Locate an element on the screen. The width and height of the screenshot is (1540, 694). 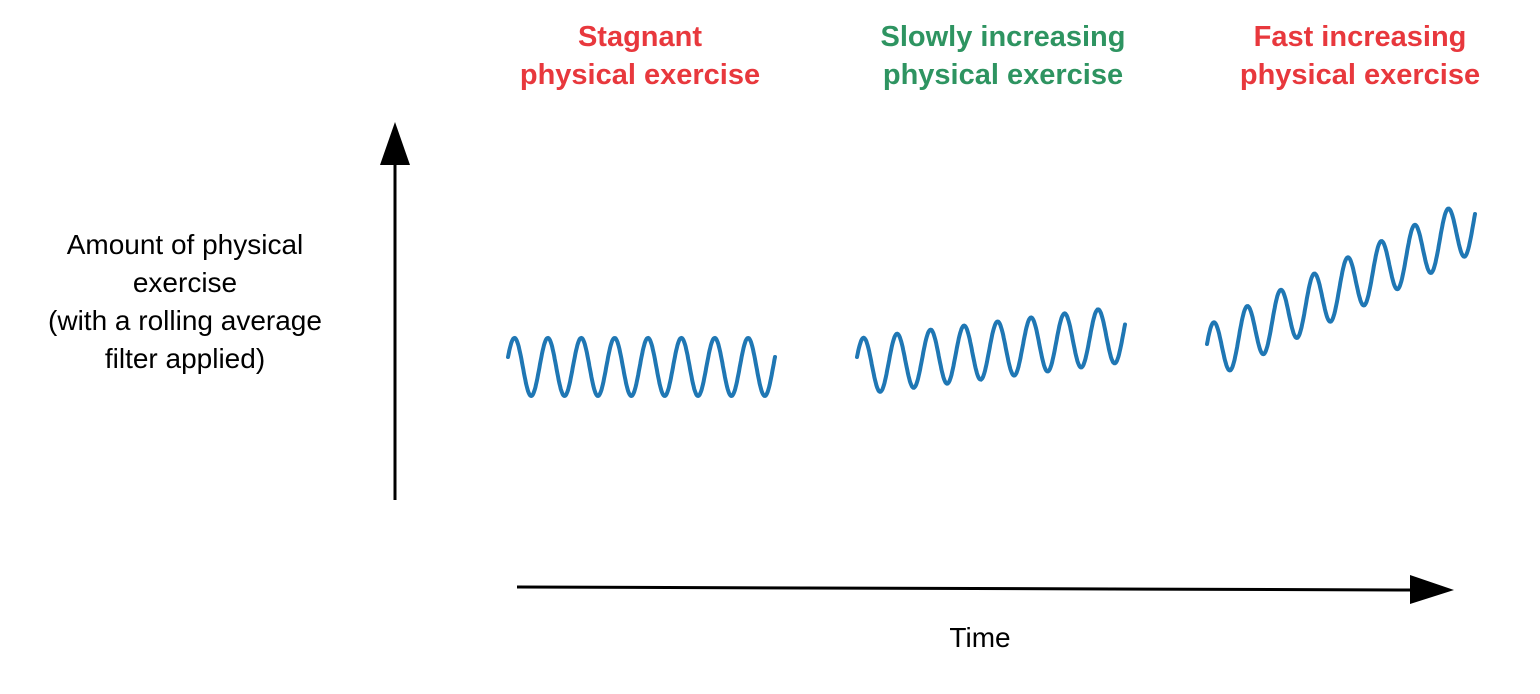
x-axis-label: Time is located at coordinates (980, 637).